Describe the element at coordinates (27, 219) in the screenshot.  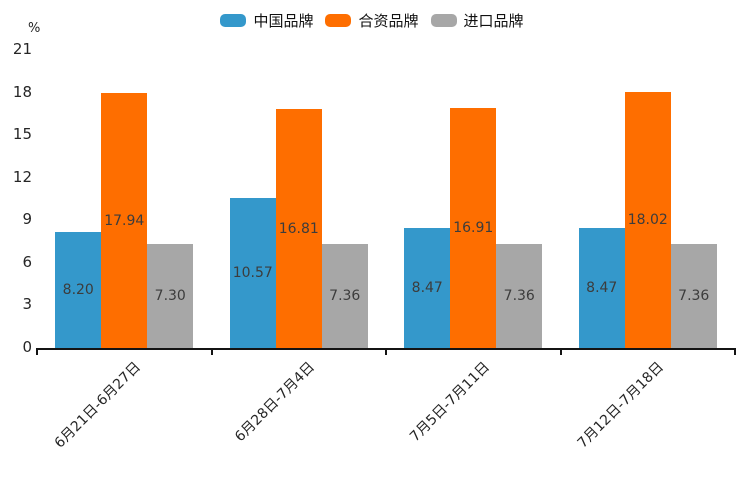
I see `y-tick-label: 9` at that location.